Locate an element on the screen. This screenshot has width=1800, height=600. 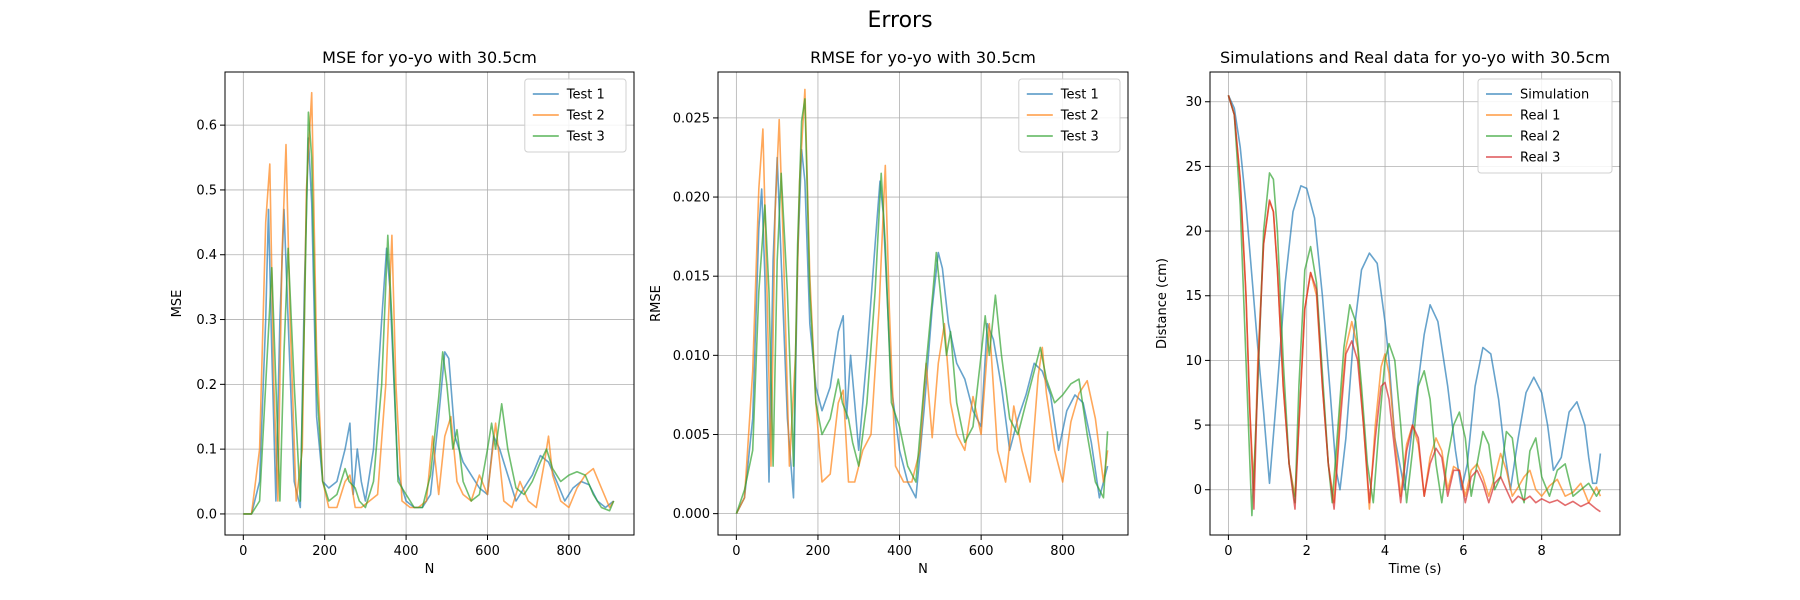
legend: Simulation Real 1 Real 2 Real 3 is located at coordinates (1545, 126).